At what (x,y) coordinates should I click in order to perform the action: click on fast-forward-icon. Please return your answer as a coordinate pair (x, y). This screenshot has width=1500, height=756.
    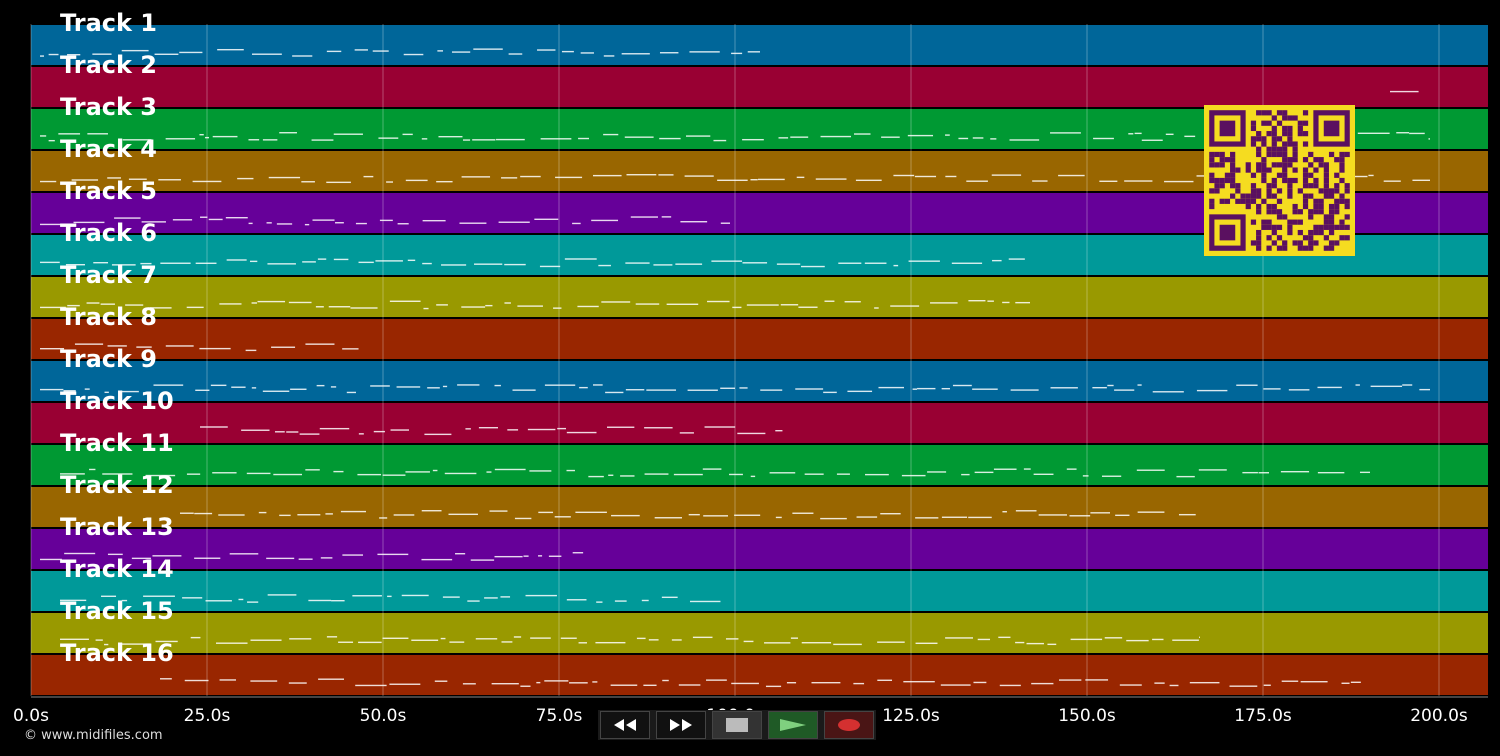
    Looking at the image, I should click on (681, 725).